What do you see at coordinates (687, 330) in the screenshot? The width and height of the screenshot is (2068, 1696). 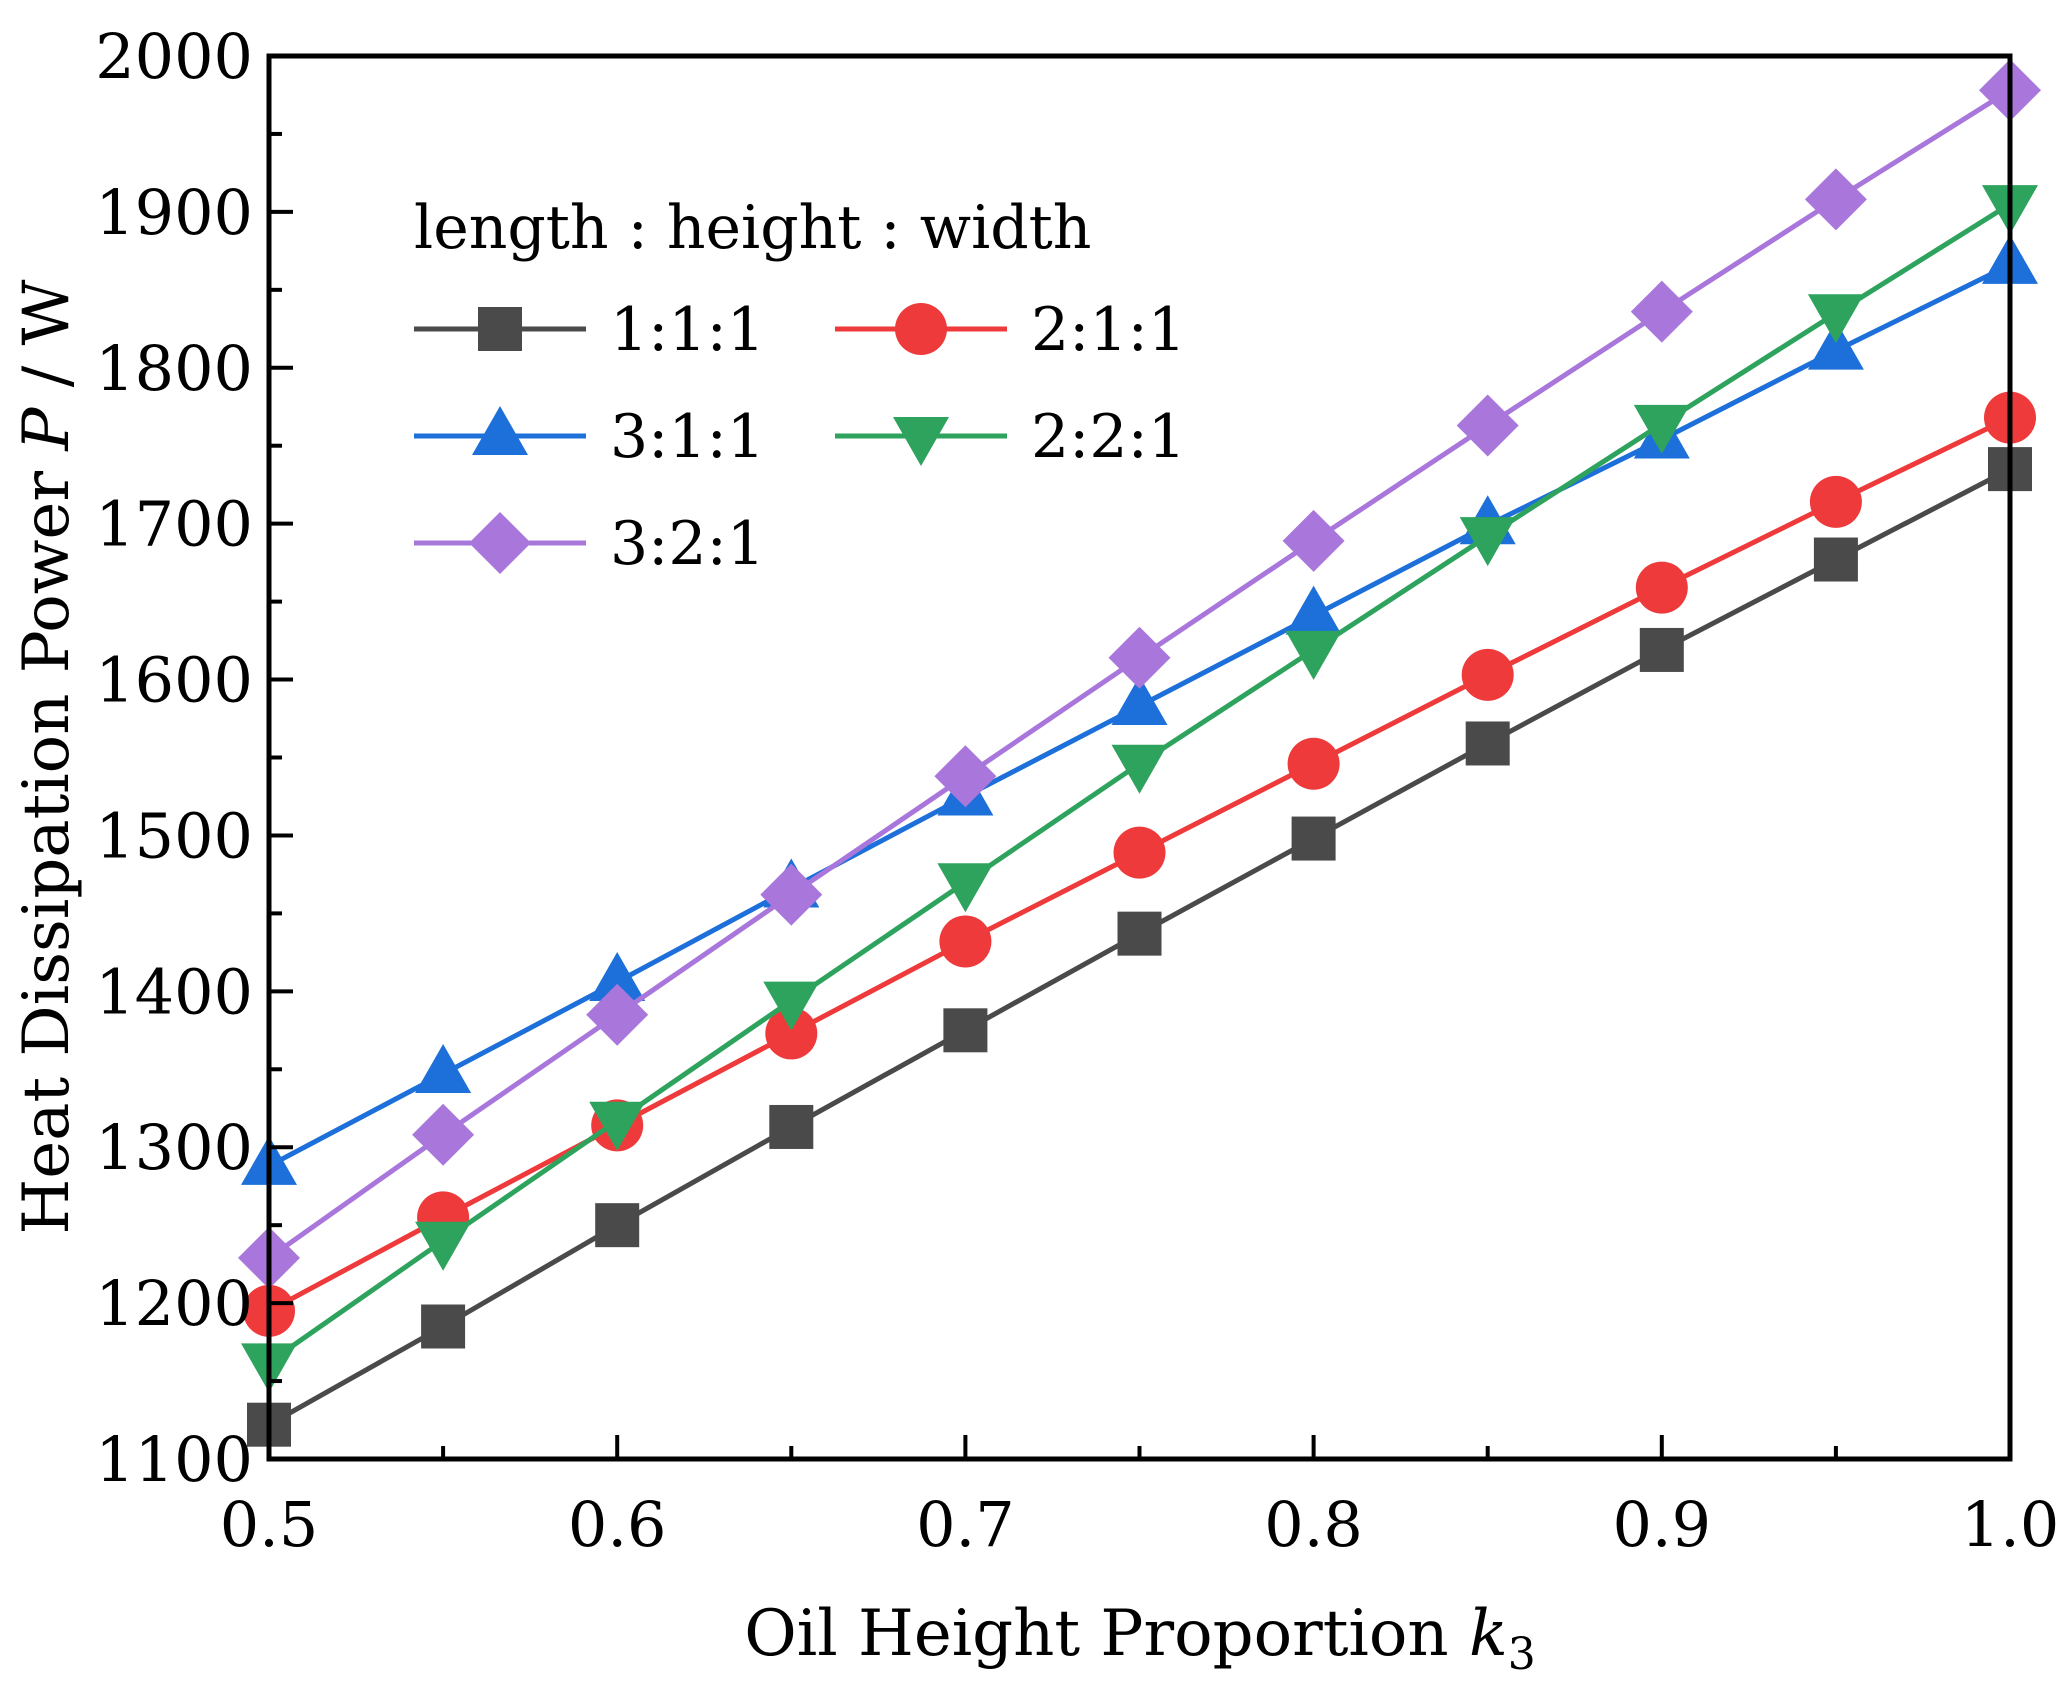 I see `legend-label: 1:1:1` at bounding box center [687, 330].